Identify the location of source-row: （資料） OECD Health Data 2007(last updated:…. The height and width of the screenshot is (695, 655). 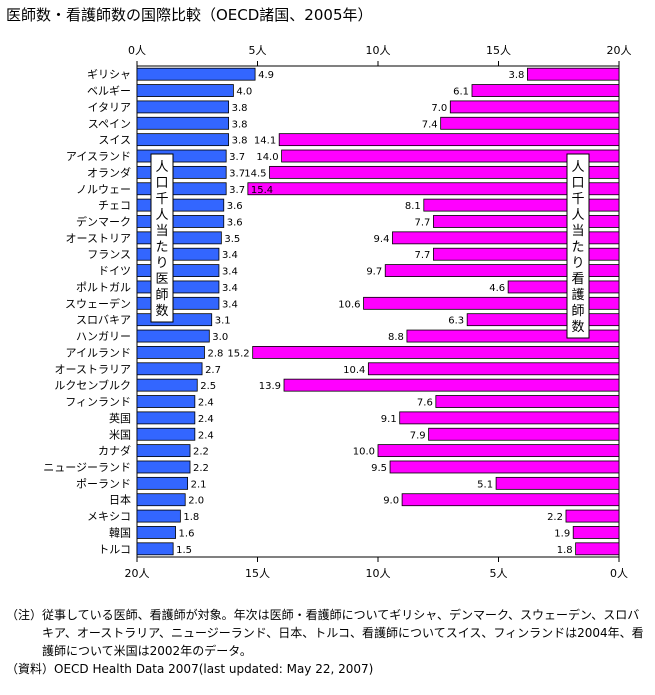
(326, 669).